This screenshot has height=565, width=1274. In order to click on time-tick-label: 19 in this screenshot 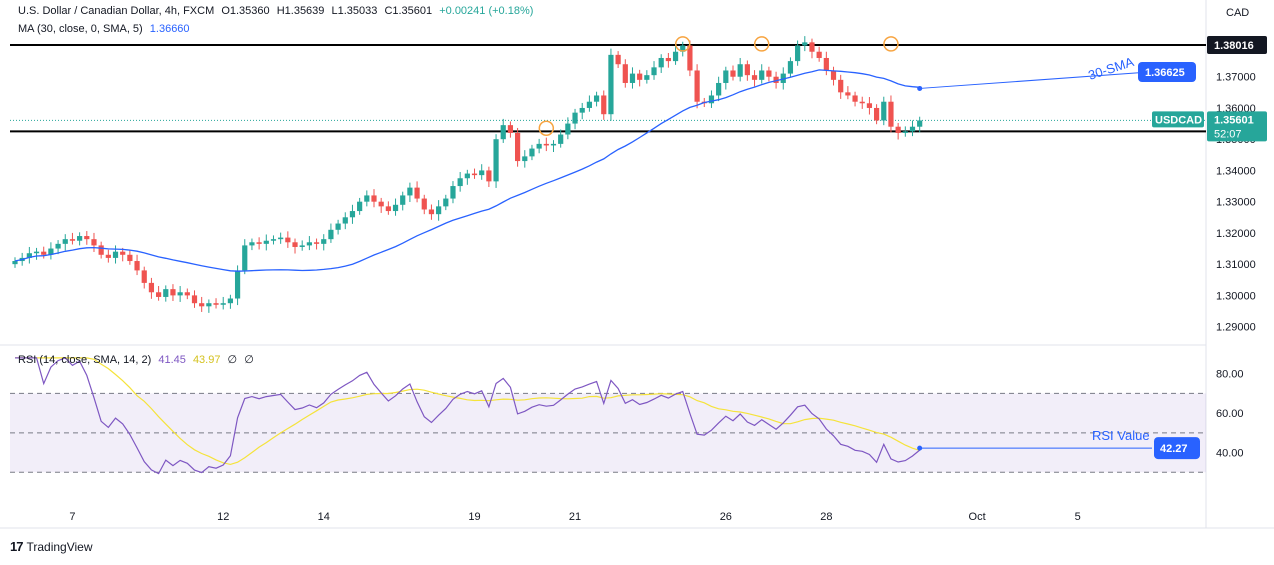, I will do `click(474, 517)`.